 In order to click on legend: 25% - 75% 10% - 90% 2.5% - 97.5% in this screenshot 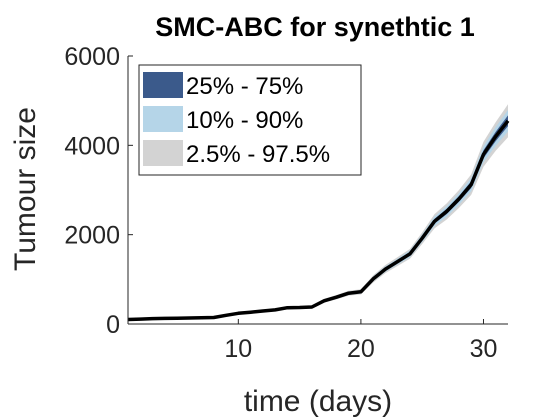, I will do `click(250, 120)`.